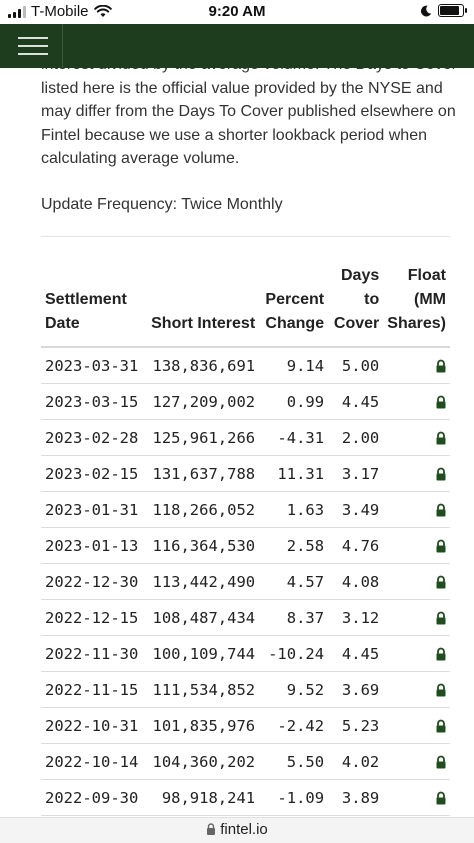 The height and width of the screenshot is (843, 474). I want to click on table-row: 2023-02-28 125,961,266 -4.31 2.00, so click(245, 437).